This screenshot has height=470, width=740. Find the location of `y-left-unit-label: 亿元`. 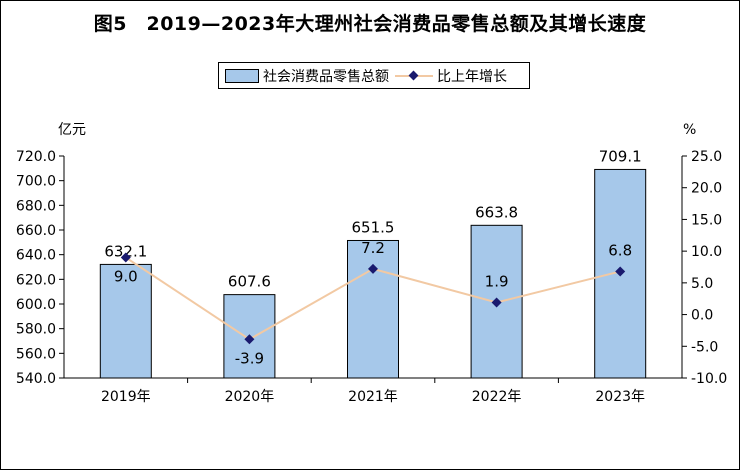

y-left-unit-label: 亿元 is located at coordinates (72, 130).